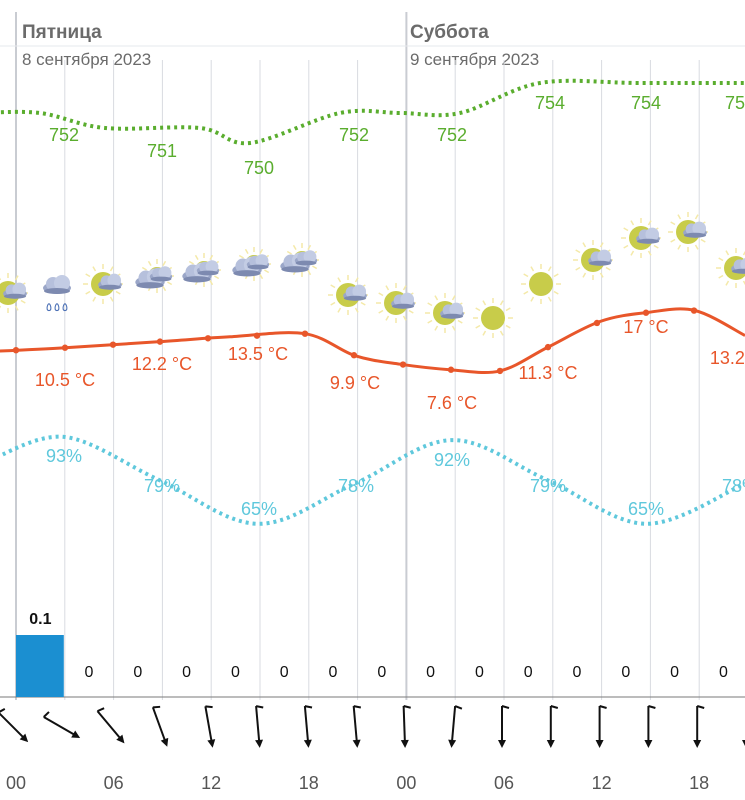 The width and height of the screenshot is (745, 800). What do you see at coordinates (40, 619) in the screenshot?
I see `precipitation-label: 0.1` at bounding box center [40, 619].